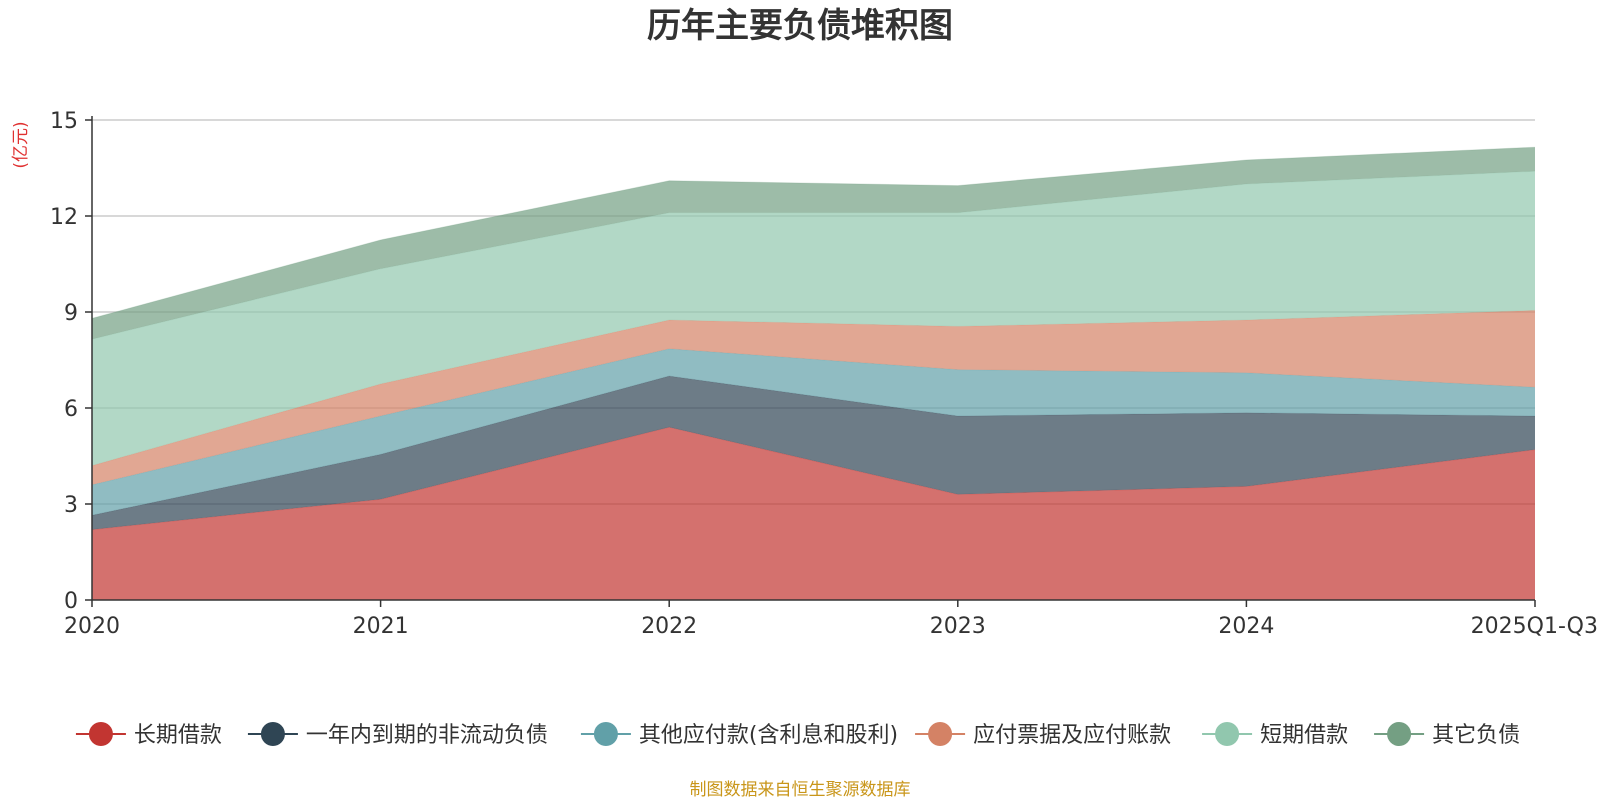  Describe the element at coordinates (669, 626) in the screenshot. I see `x-tick-label: 2022` at that location.